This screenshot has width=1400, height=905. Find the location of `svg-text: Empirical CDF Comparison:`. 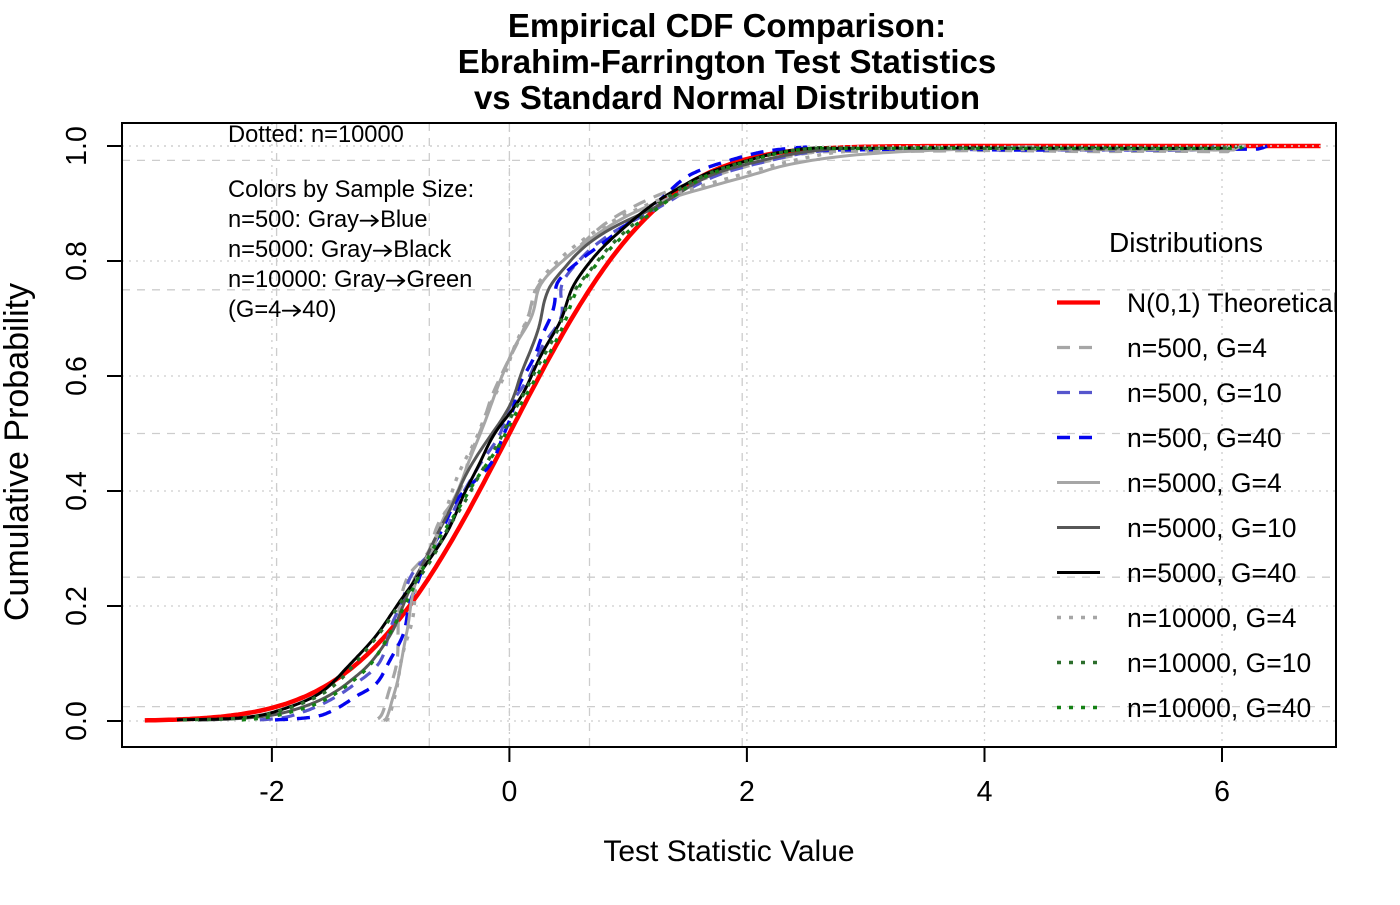

svg-text: Empirical CDF Comparison: is located at coordinates (727, 25).